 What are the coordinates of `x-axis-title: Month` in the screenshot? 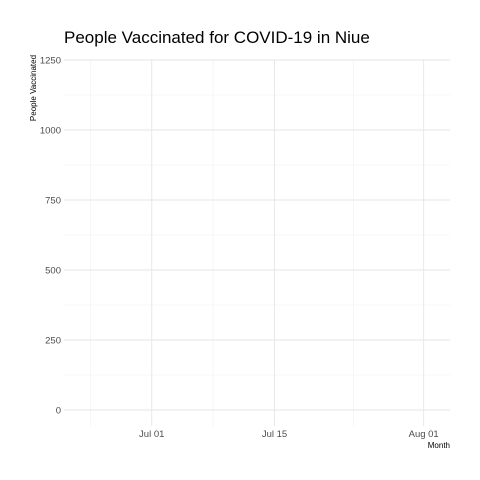 It's located at (439, 445).